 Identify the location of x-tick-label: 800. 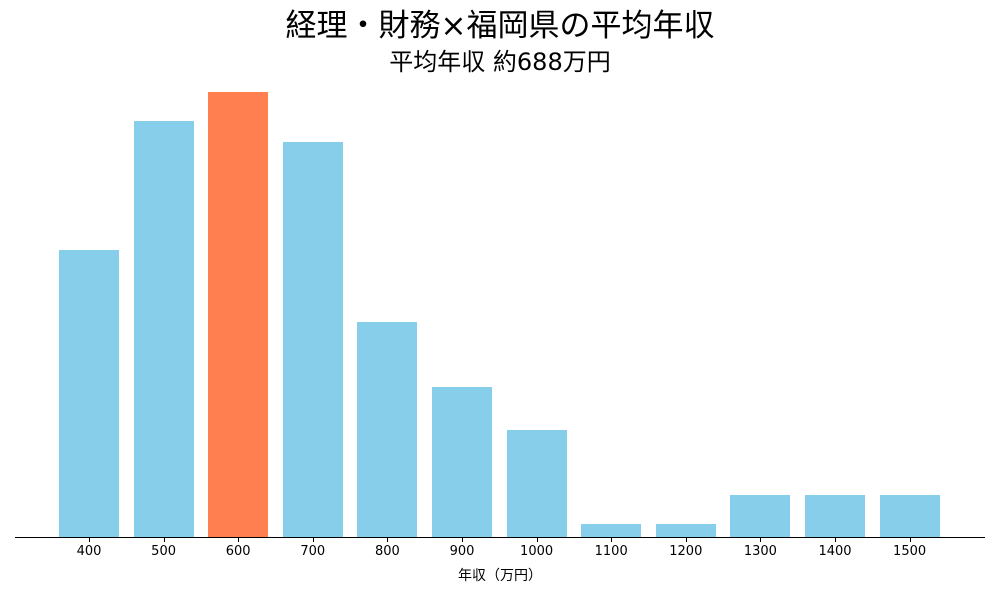
(387, 551).